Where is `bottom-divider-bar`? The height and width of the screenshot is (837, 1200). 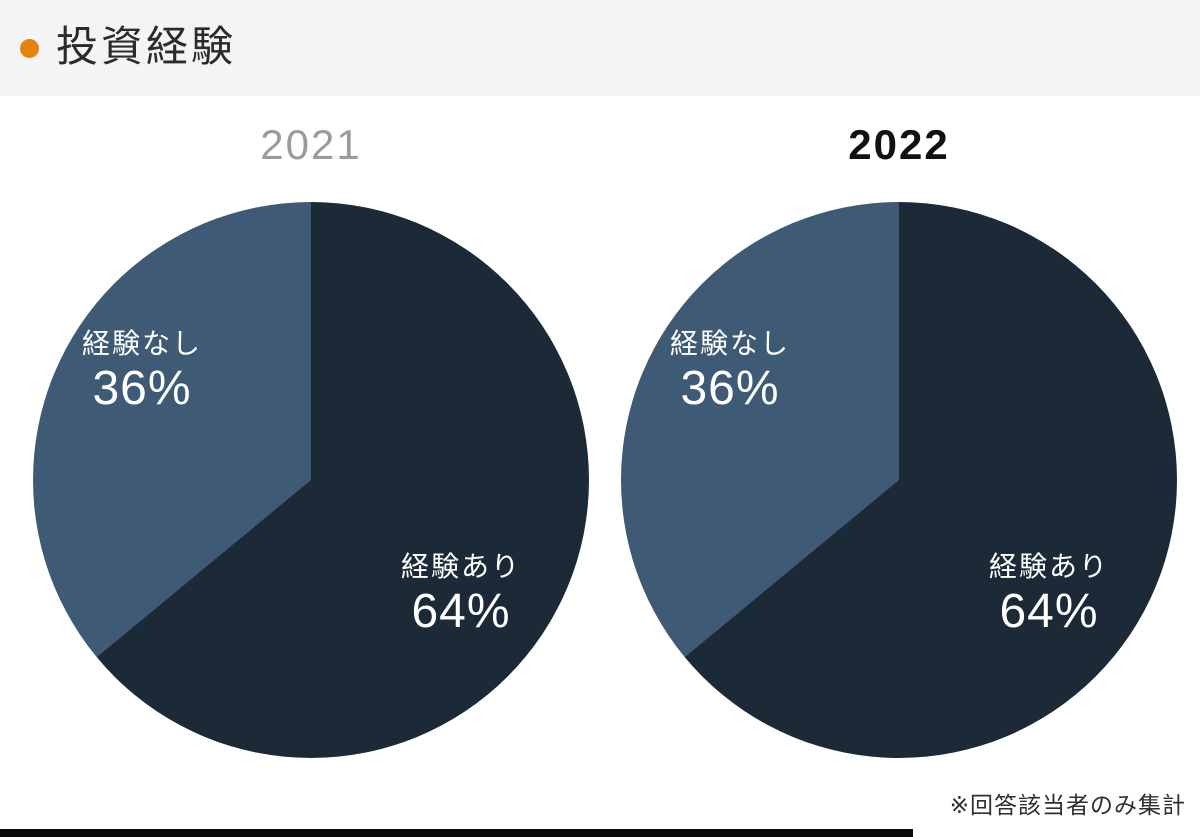 bottom-divider-bar is located at coordinates (456, 833).